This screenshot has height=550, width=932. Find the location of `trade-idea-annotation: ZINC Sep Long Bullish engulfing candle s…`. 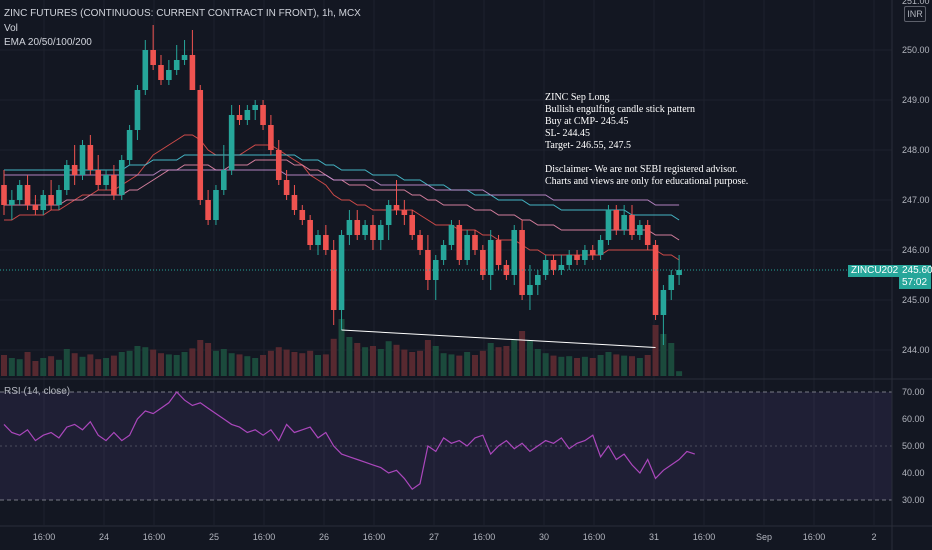

trade-idea-annotation: ZINC Sep Long Bullish engulfing candle s… is located at coordinates (646, 140).